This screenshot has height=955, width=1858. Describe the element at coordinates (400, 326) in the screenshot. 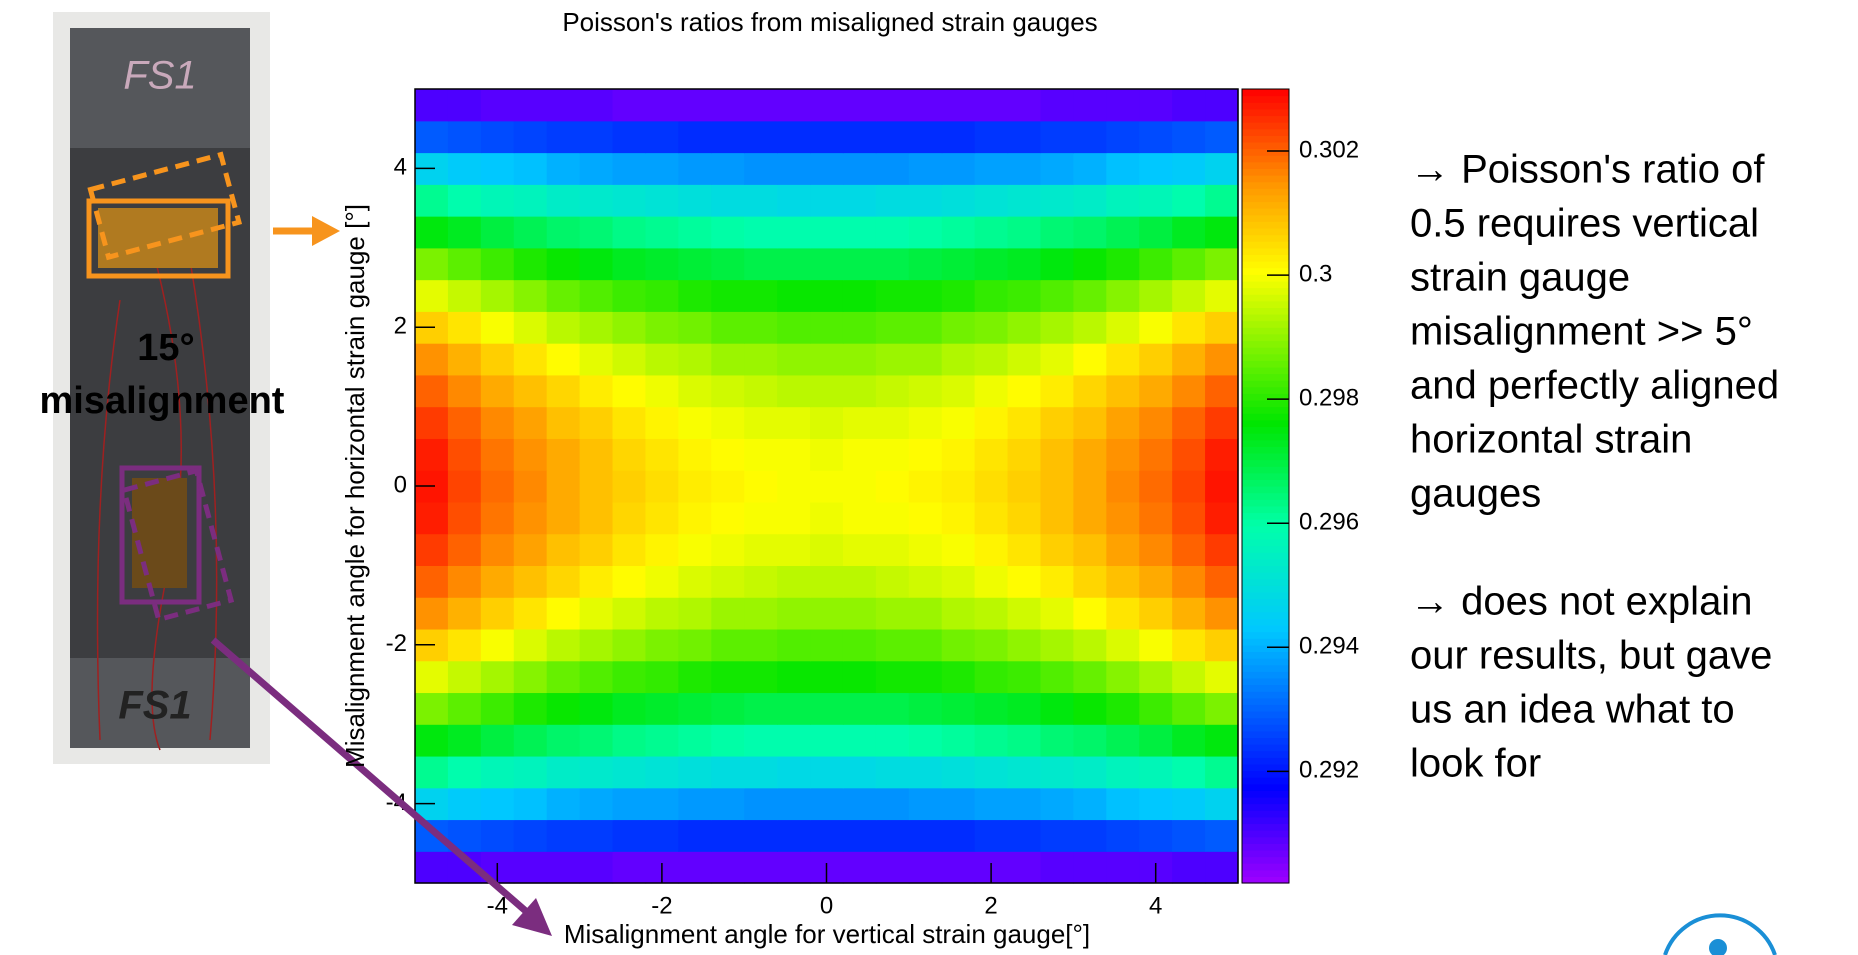

I see `y-tick-label: 2` at that location.